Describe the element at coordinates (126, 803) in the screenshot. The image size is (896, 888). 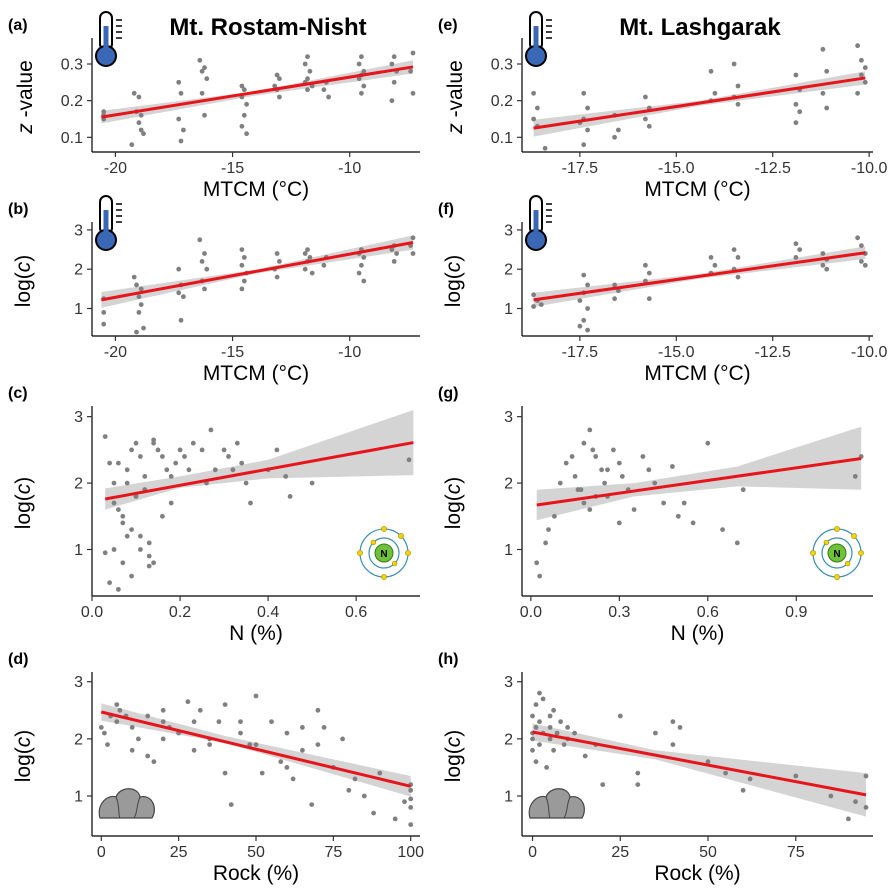
I see `rock-shape` at that location.